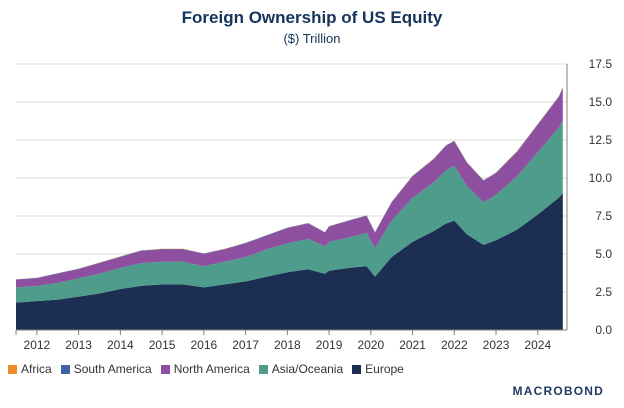 The width and height of the screenshot is (624, 408). I want to click on legend-item: North America, so click(205, 369).